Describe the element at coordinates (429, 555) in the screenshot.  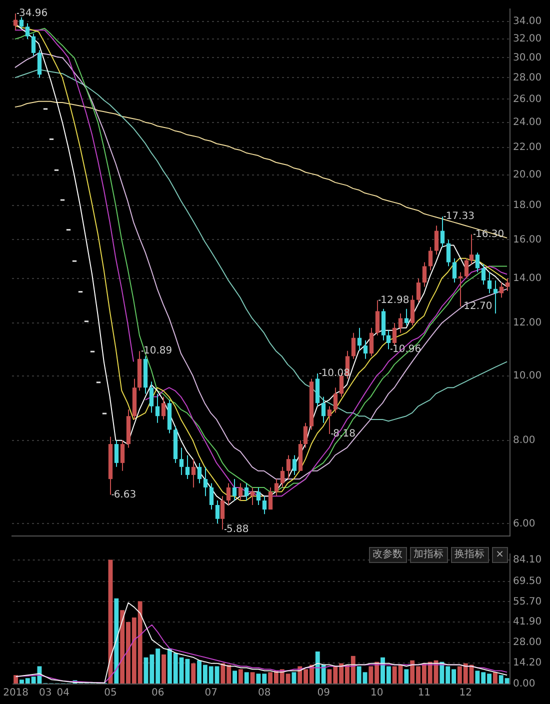
I see `annotation: 加指标` at that location.